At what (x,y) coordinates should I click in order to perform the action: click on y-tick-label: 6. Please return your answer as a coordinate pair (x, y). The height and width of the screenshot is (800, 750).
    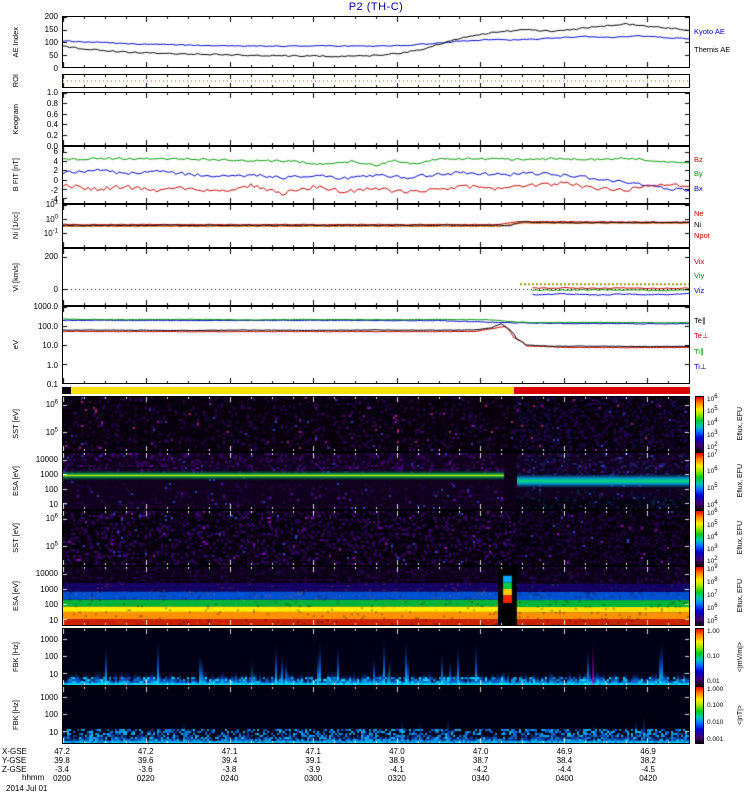
    Looking at the image, I should click on (55, 151).